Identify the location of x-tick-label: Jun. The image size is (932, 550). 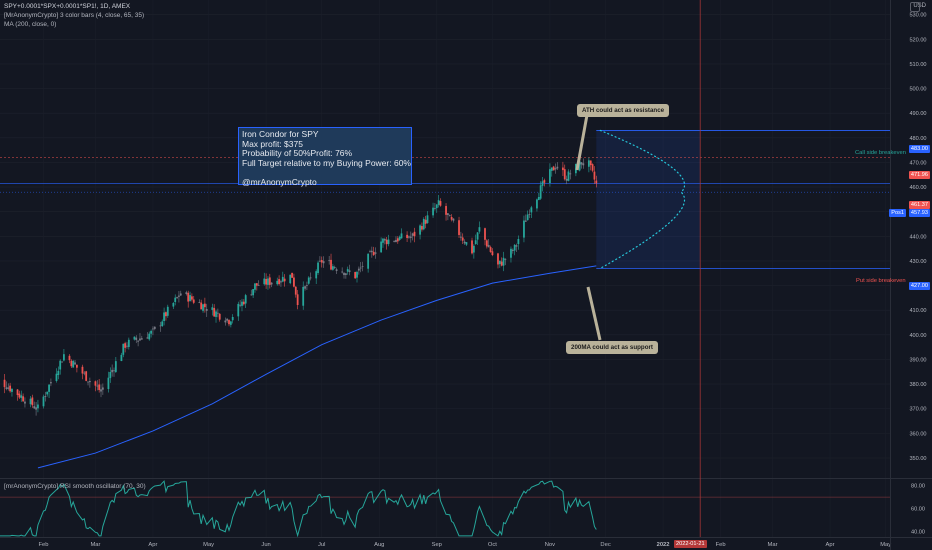
(265, 545).